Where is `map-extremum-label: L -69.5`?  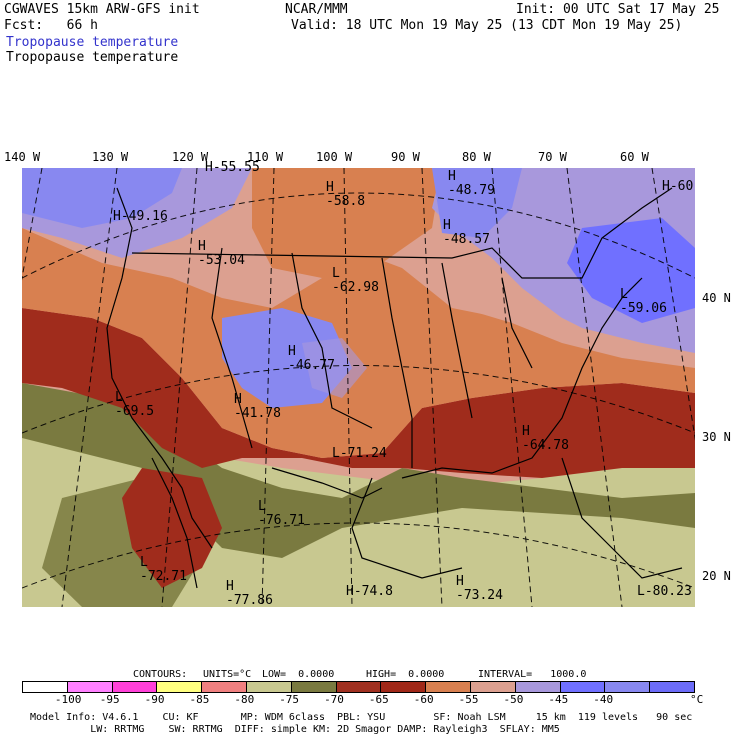
map-extremum-label: L -69.5 is located at coordinates (135, 404).